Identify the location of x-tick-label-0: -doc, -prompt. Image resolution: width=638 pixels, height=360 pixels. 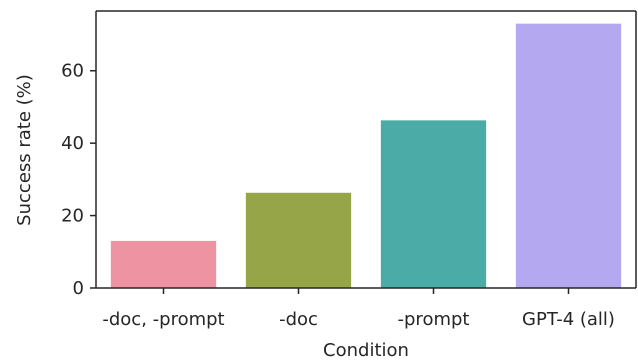
(163, 319).